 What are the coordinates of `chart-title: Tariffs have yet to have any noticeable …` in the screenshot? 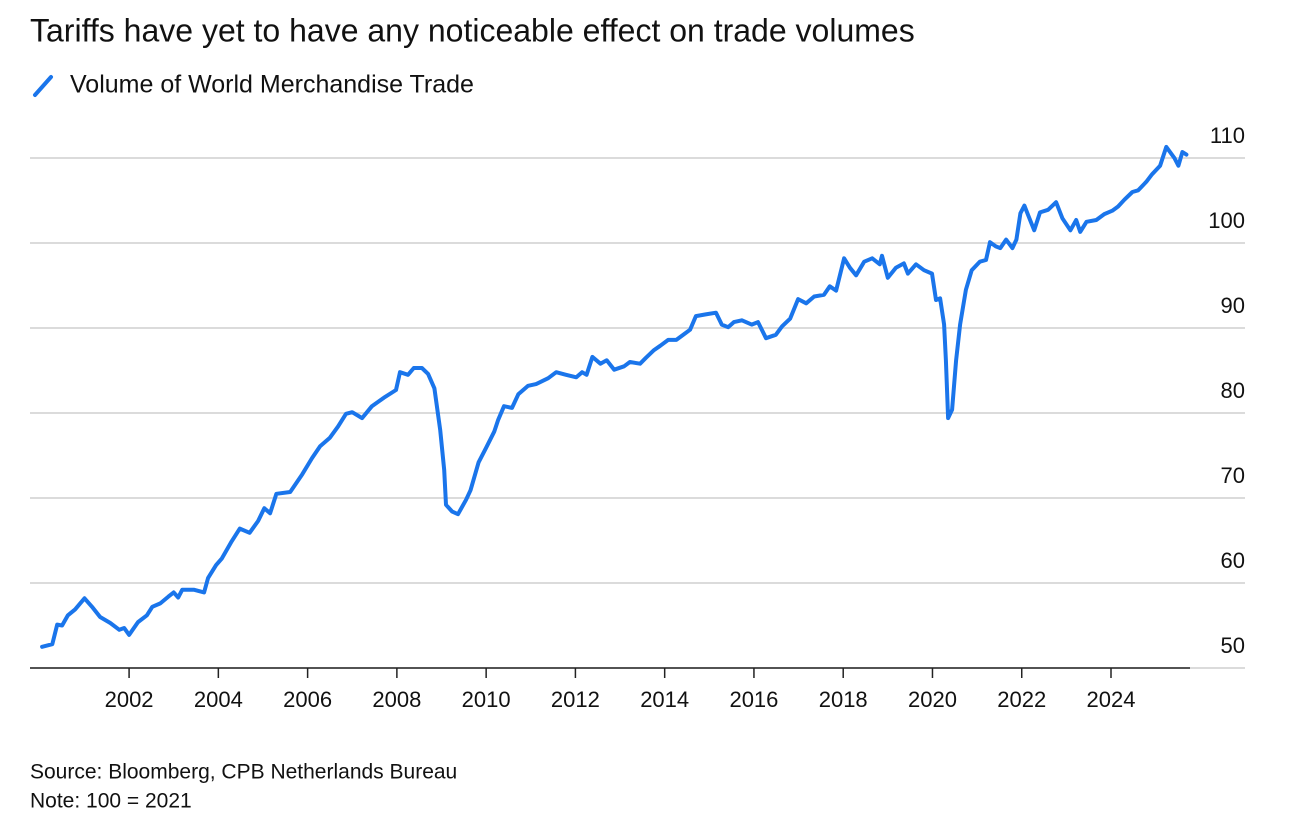 It's located at (472, 30).